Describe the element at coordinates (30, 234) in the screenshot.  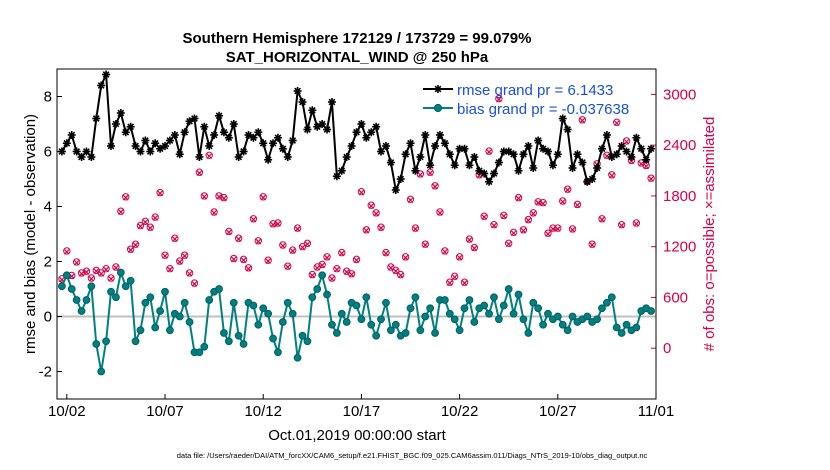
I see `y-axis-label: rmse and bias (model - observation)` at that location.